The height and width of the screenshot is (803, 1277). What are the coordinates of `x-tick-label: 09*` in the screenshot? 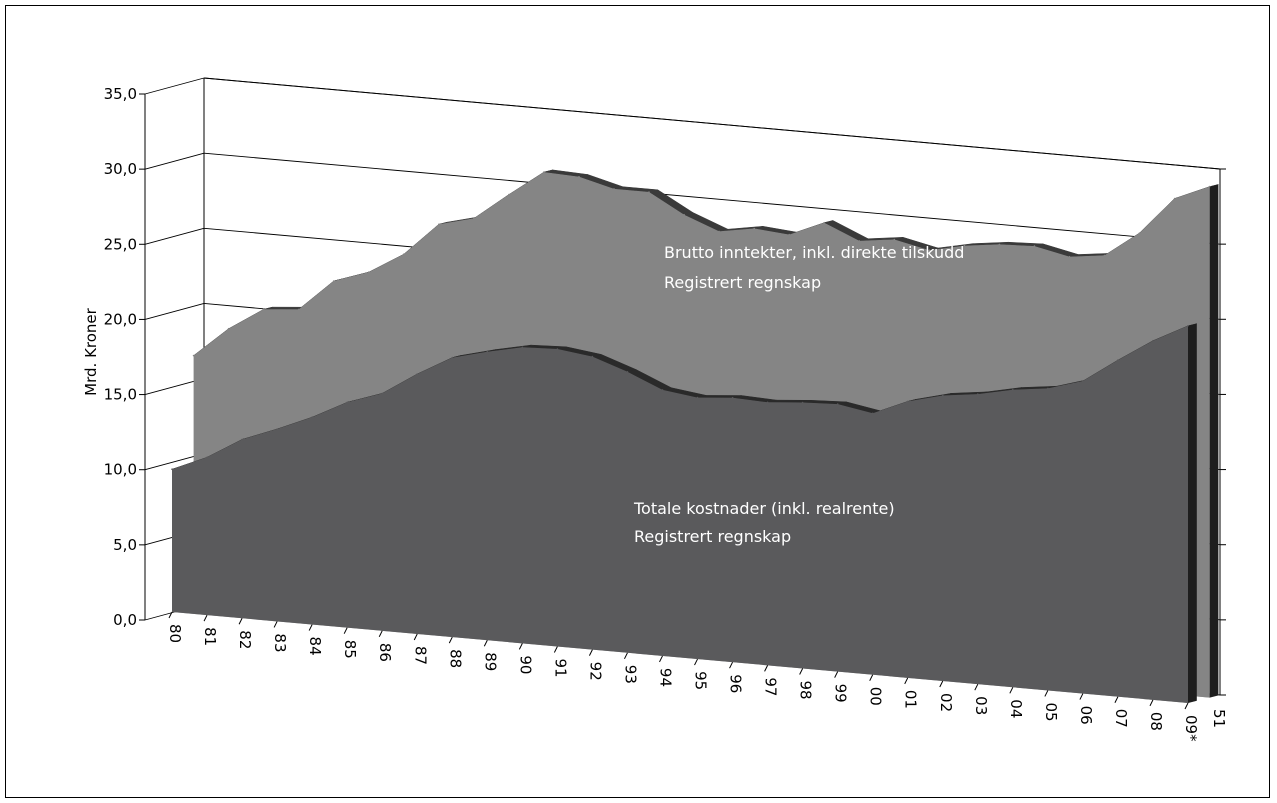 It's located at (1191, 728).